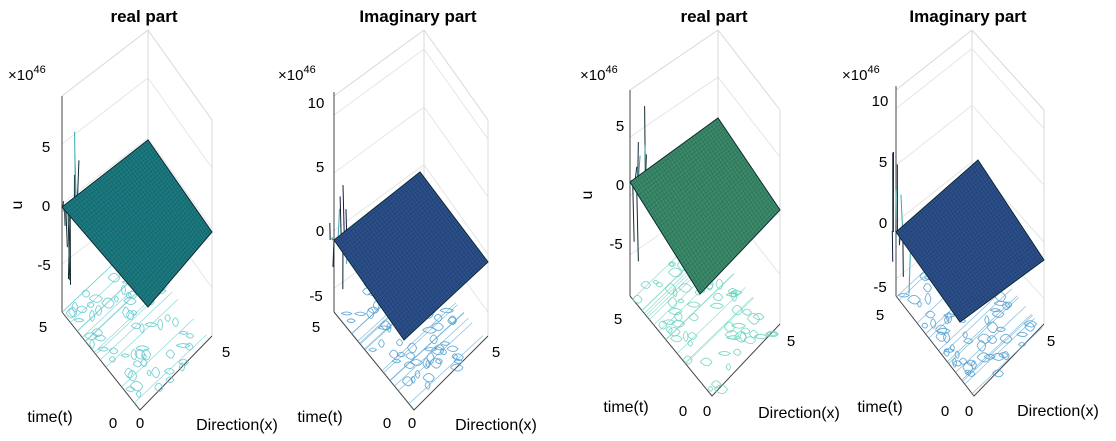 This screenshot has width=1116, height=441. I want to click on z-tick-label: 10, so click(880, 101).